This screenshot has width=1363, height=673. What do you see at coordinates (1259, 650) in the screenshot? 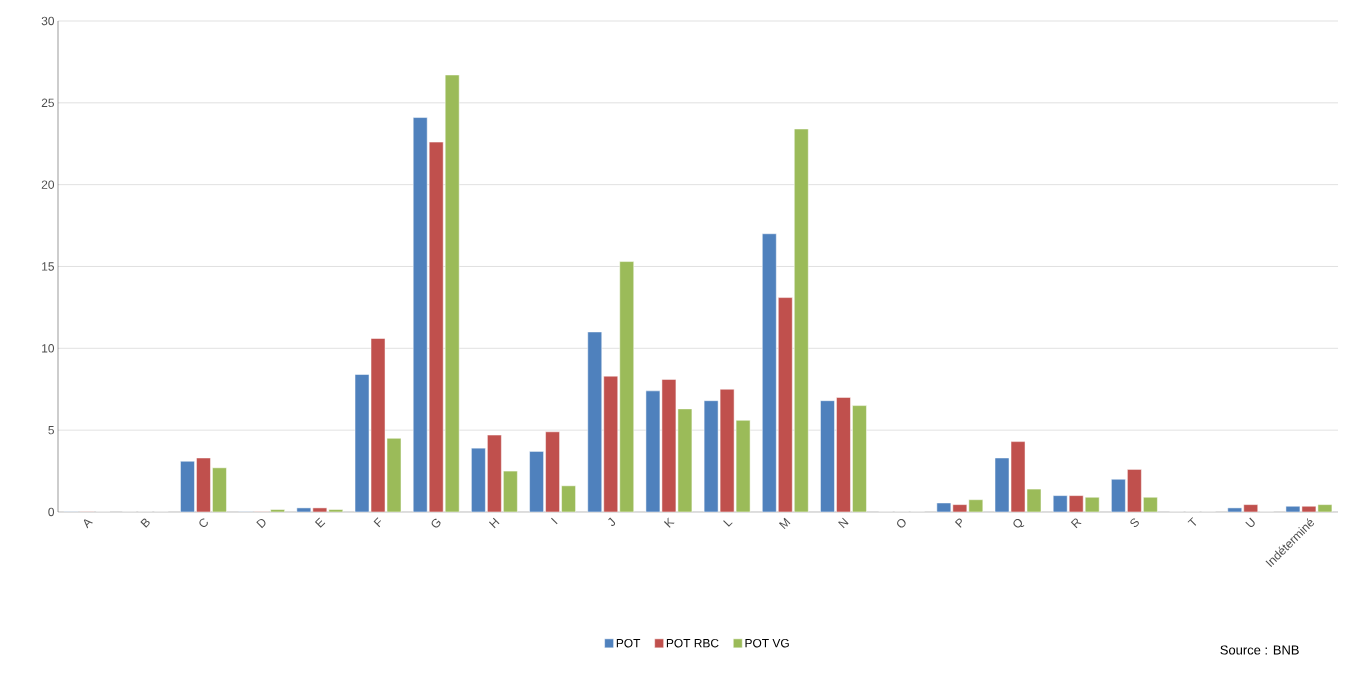
I see `source-note: Source : BNB` at bounding box center [1259, 650].